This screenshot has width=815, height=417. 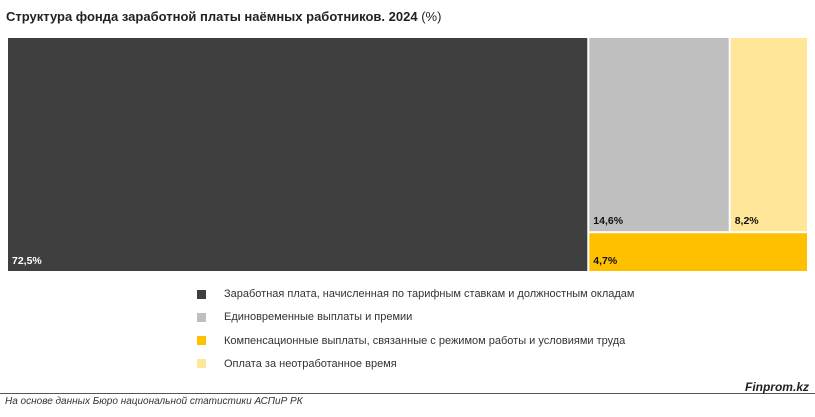 I want to click on treemap-block-compensation, so click(x=698, y=252).